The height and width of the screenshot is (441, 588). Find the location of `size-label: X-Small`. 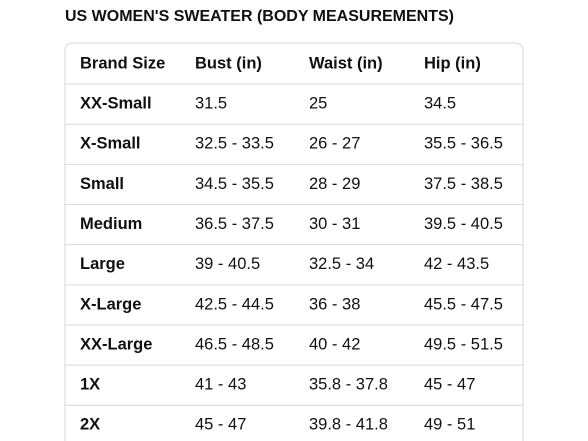

size-label: X-Small is located at coordinates (110, 144).